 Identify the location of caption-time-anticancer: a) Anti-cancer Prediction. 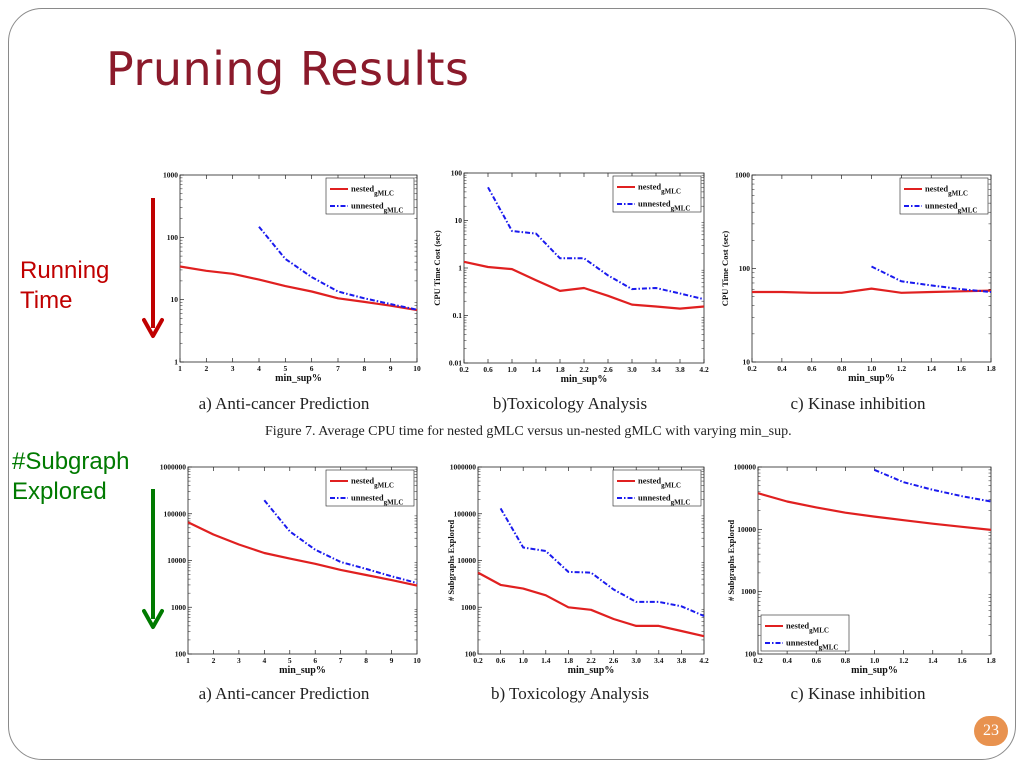
(284, 403).